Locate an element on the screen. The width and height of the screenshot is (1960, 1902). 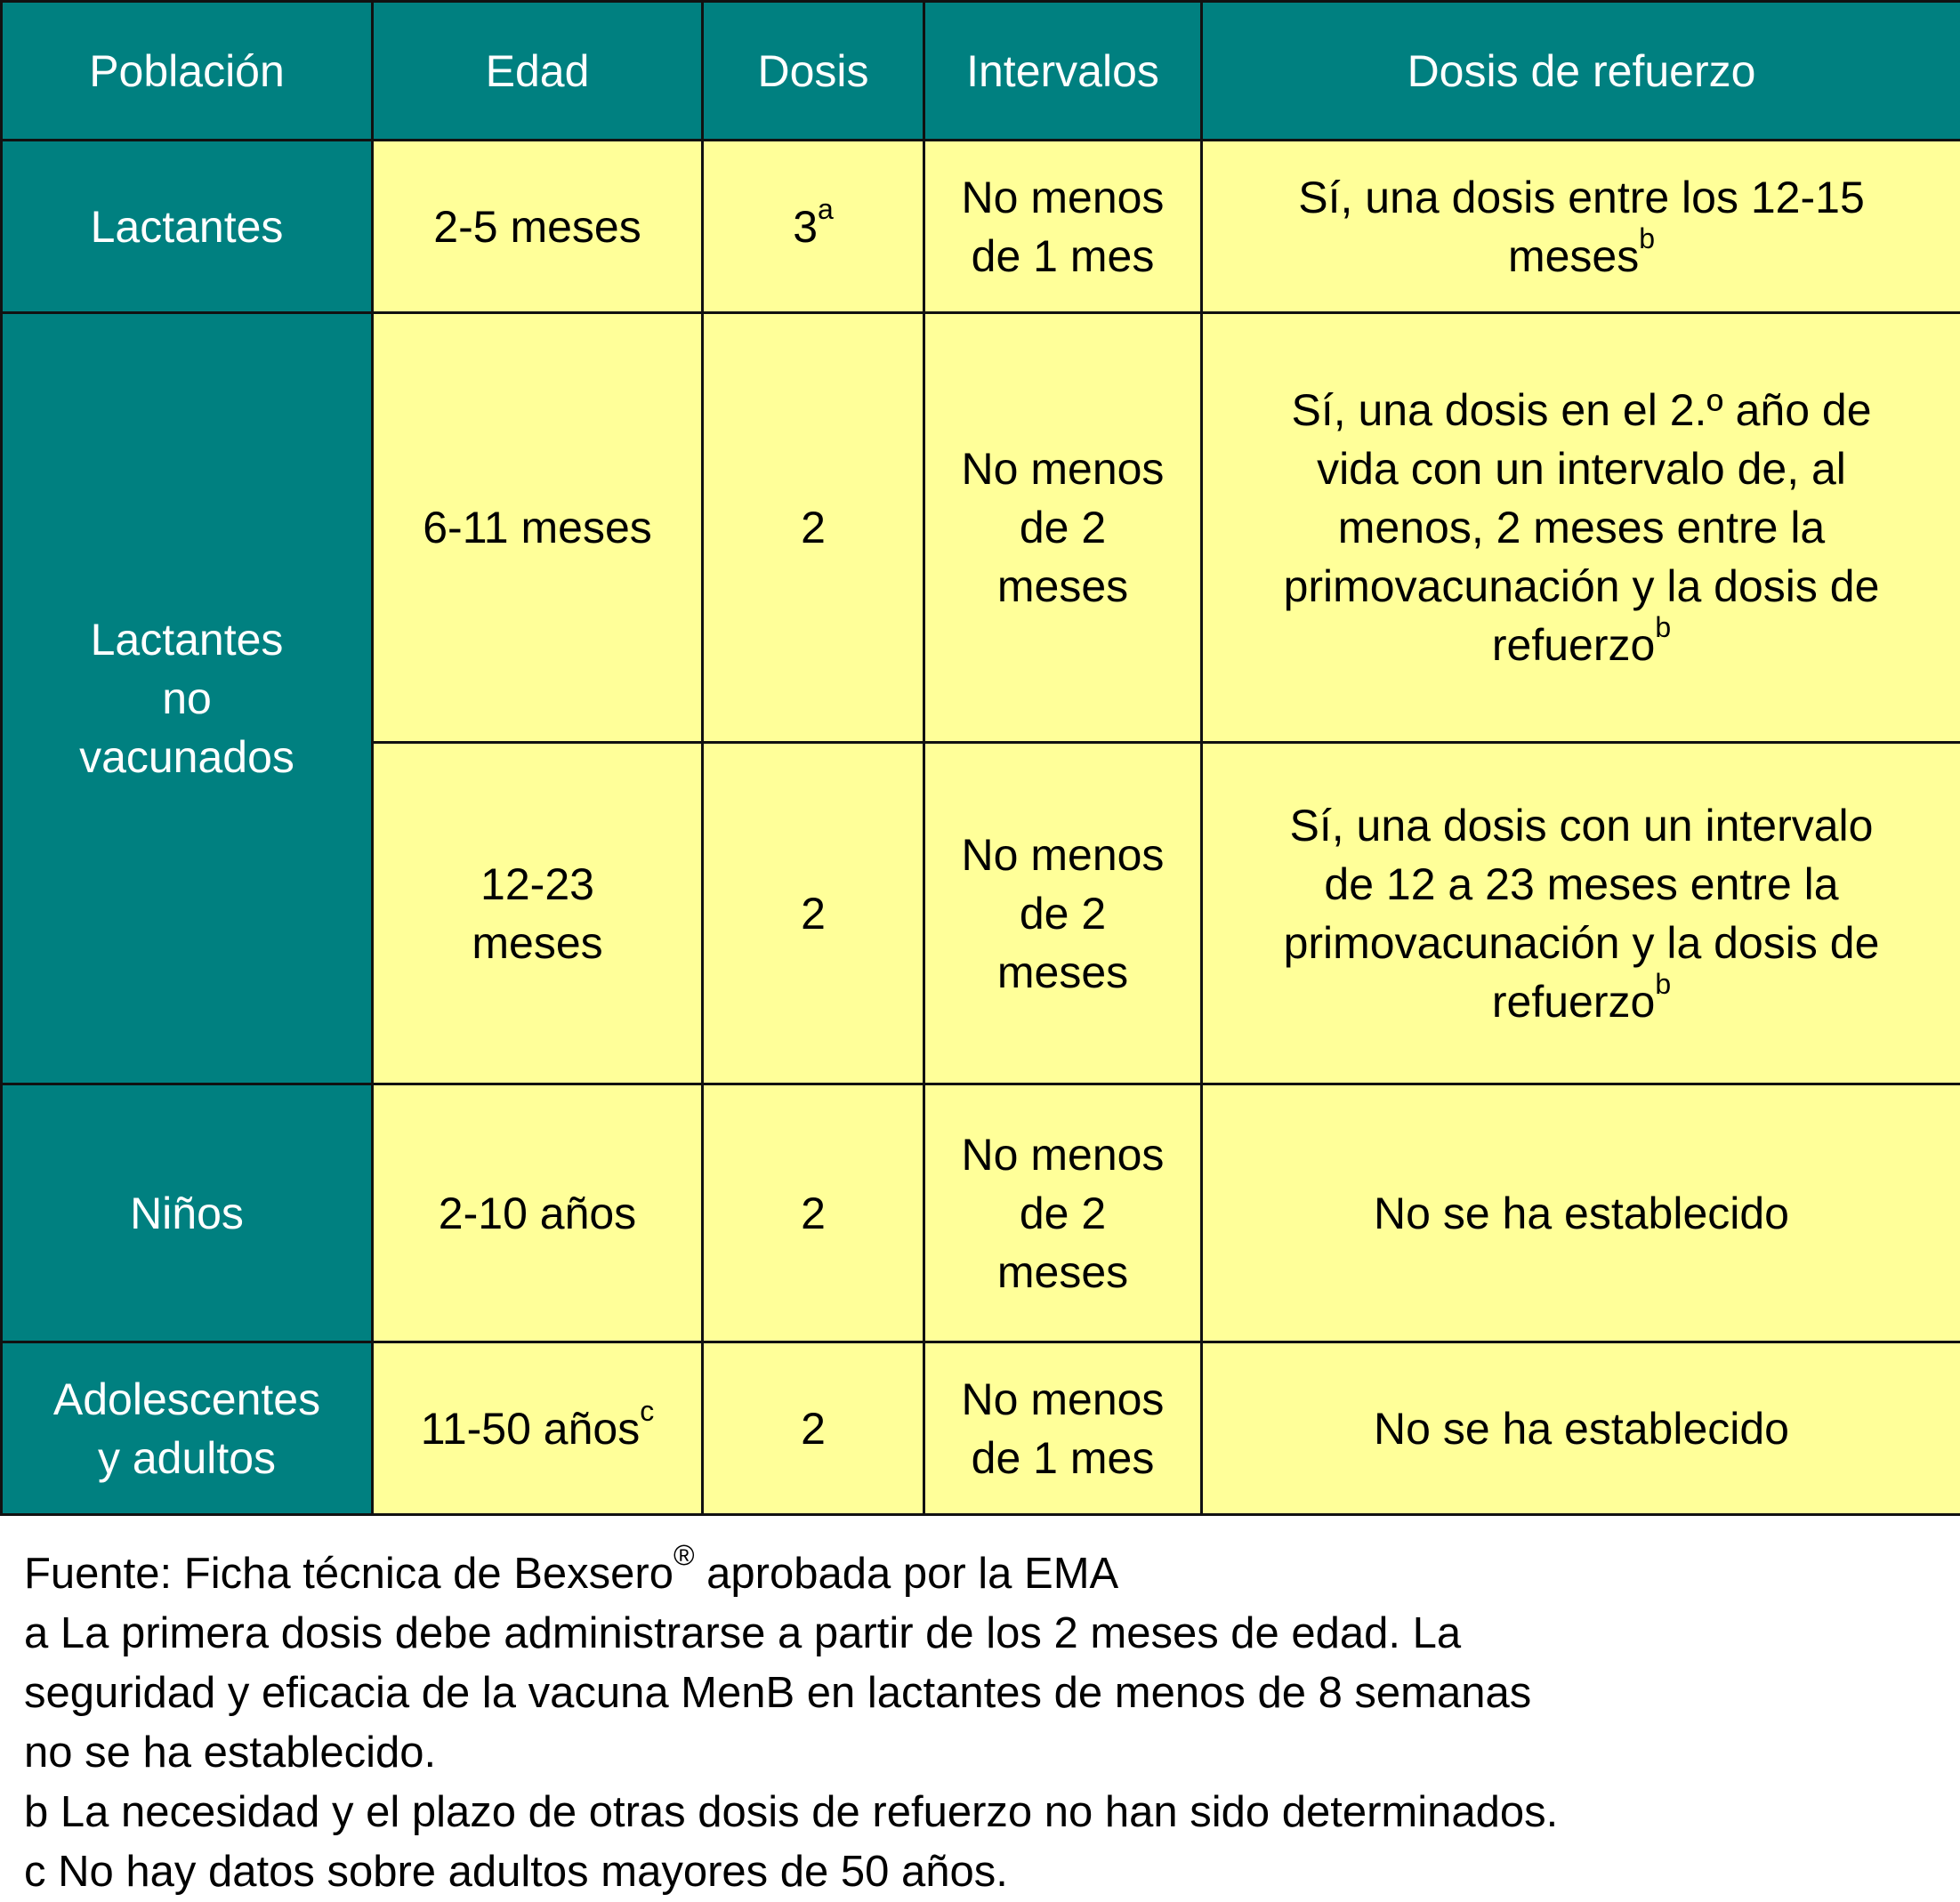
source-text-rest: aprobada por la EMA is located at coordinates (907, 1574).